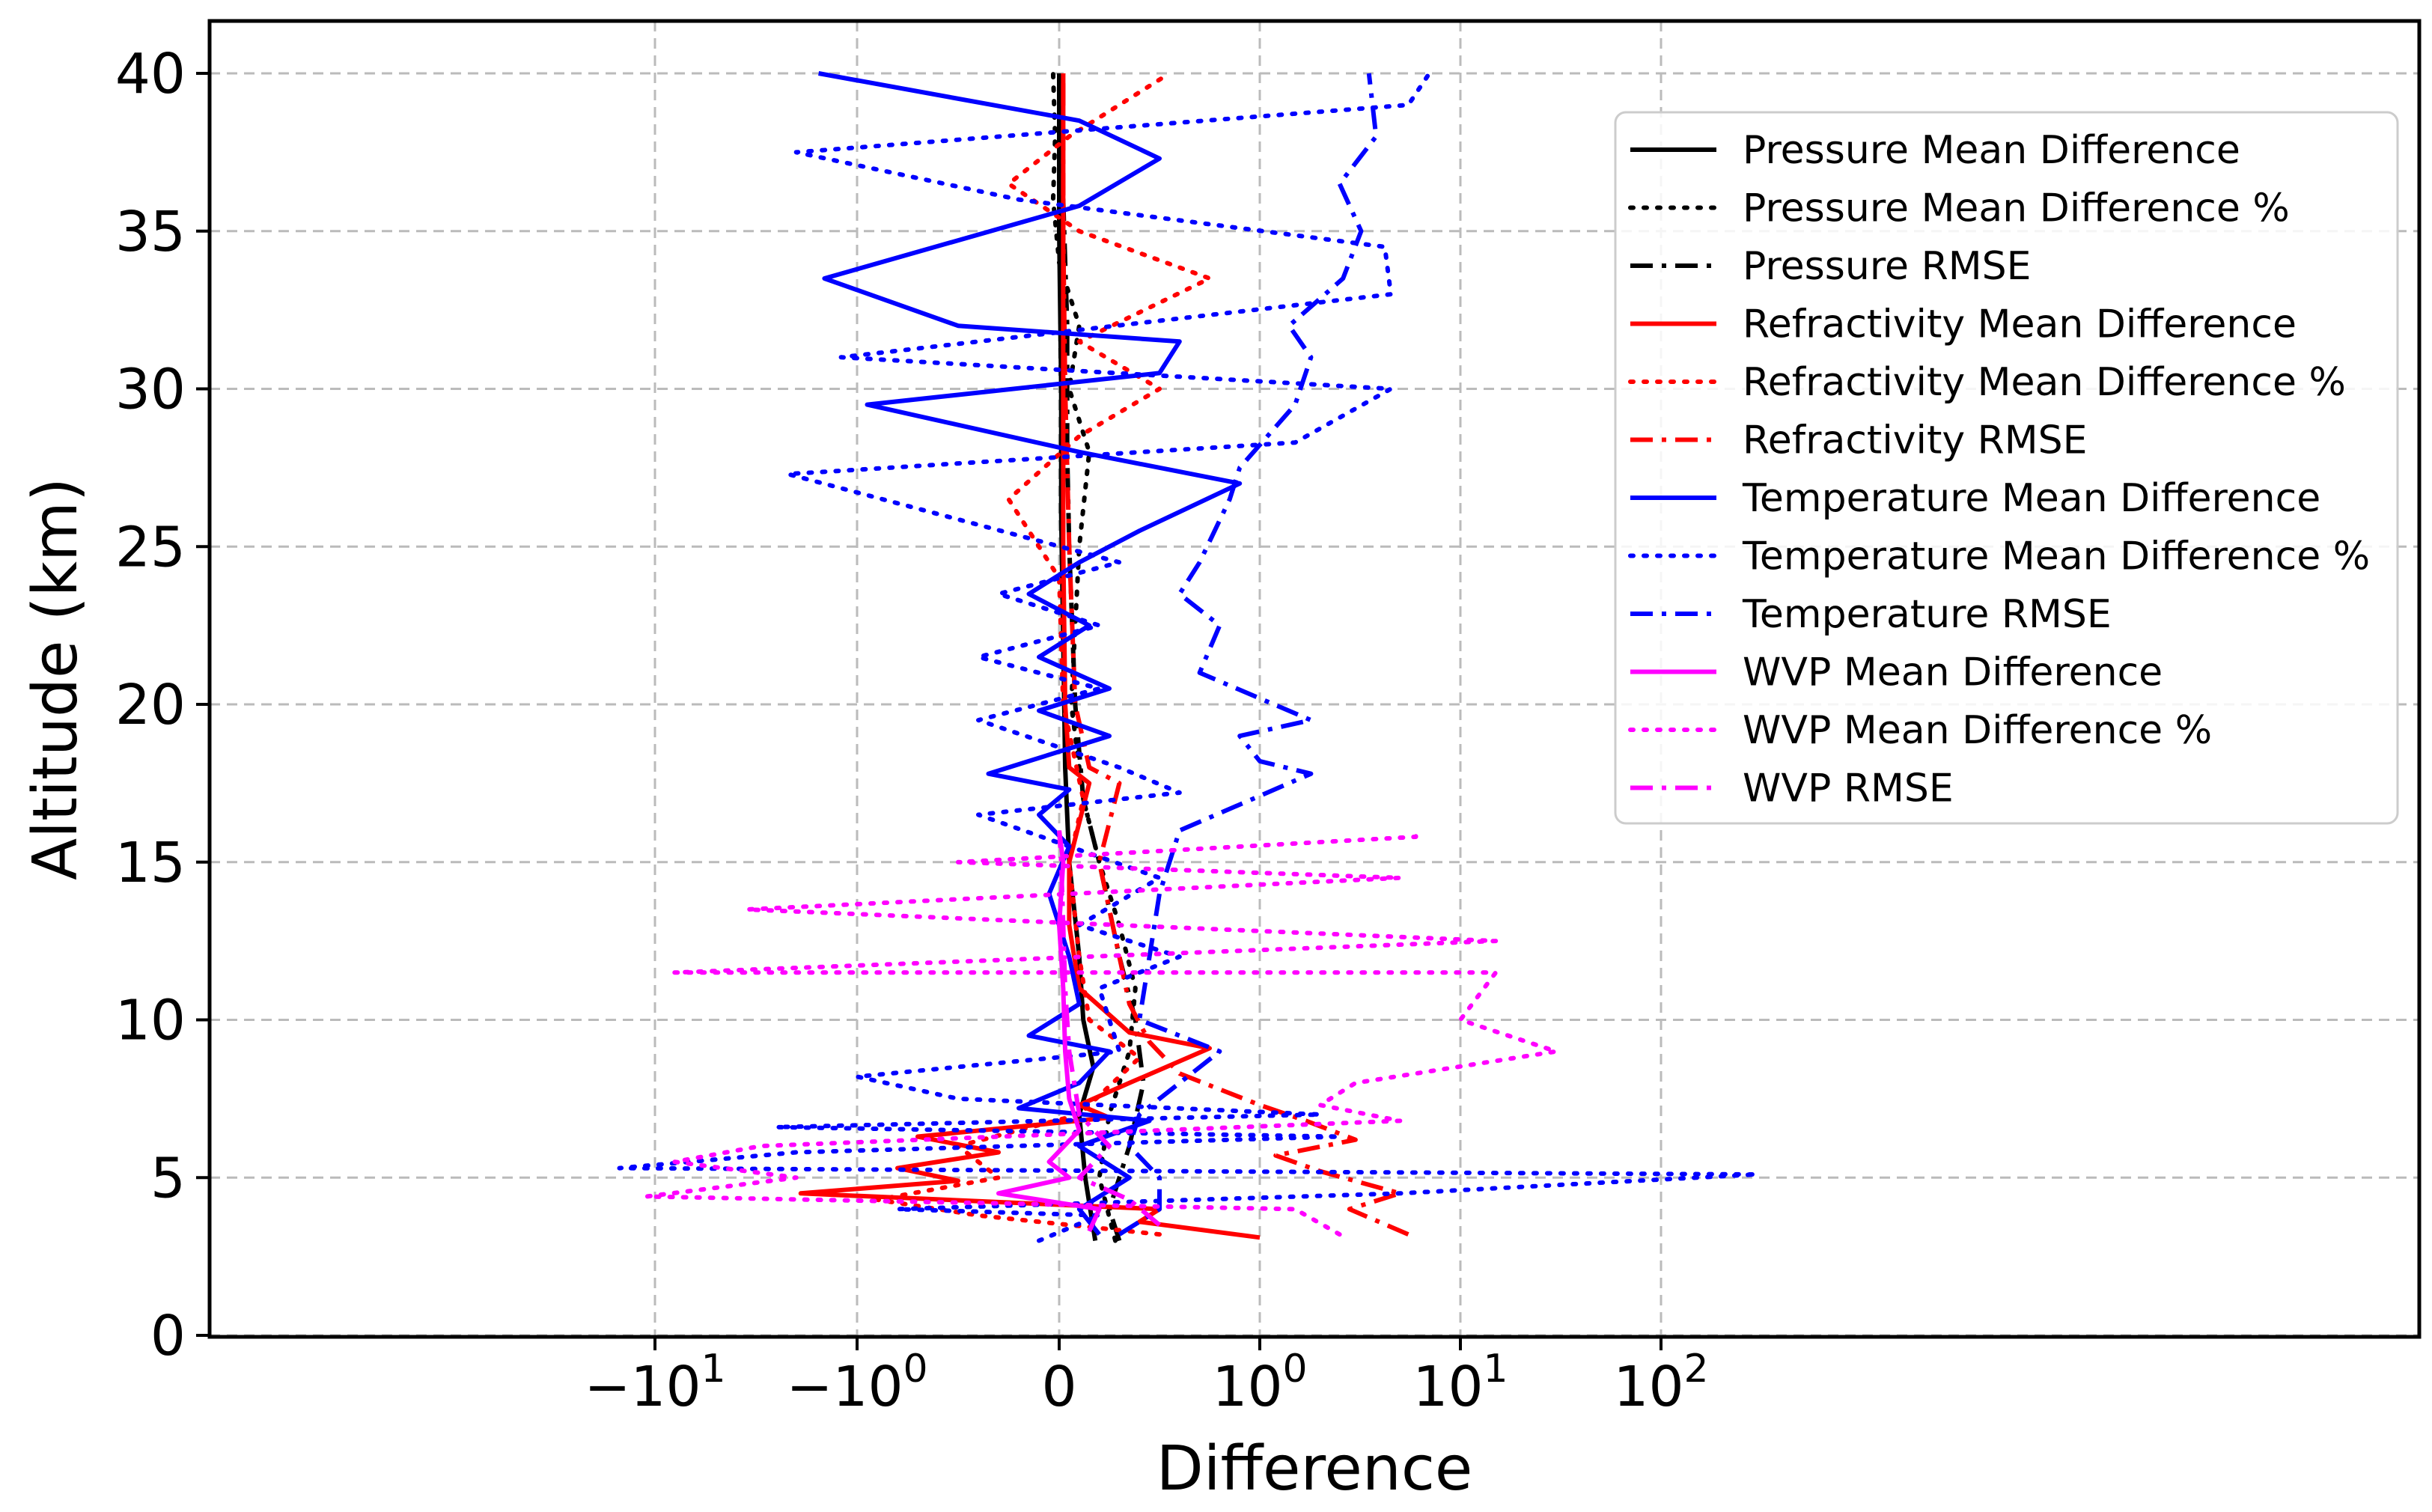 The image size is (2432, 1512). What do you see at coordinates (1953, 672) in the screenshot?
I see `legend-label: WVP Mean Difference` at bounding box center [1953, 672].